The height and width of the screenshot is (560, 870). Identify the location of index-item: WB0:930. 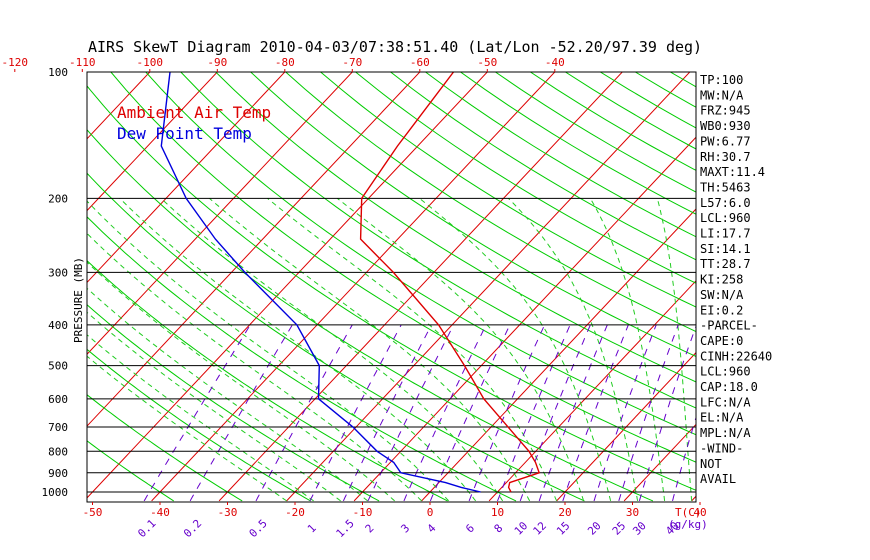
(725, 126).